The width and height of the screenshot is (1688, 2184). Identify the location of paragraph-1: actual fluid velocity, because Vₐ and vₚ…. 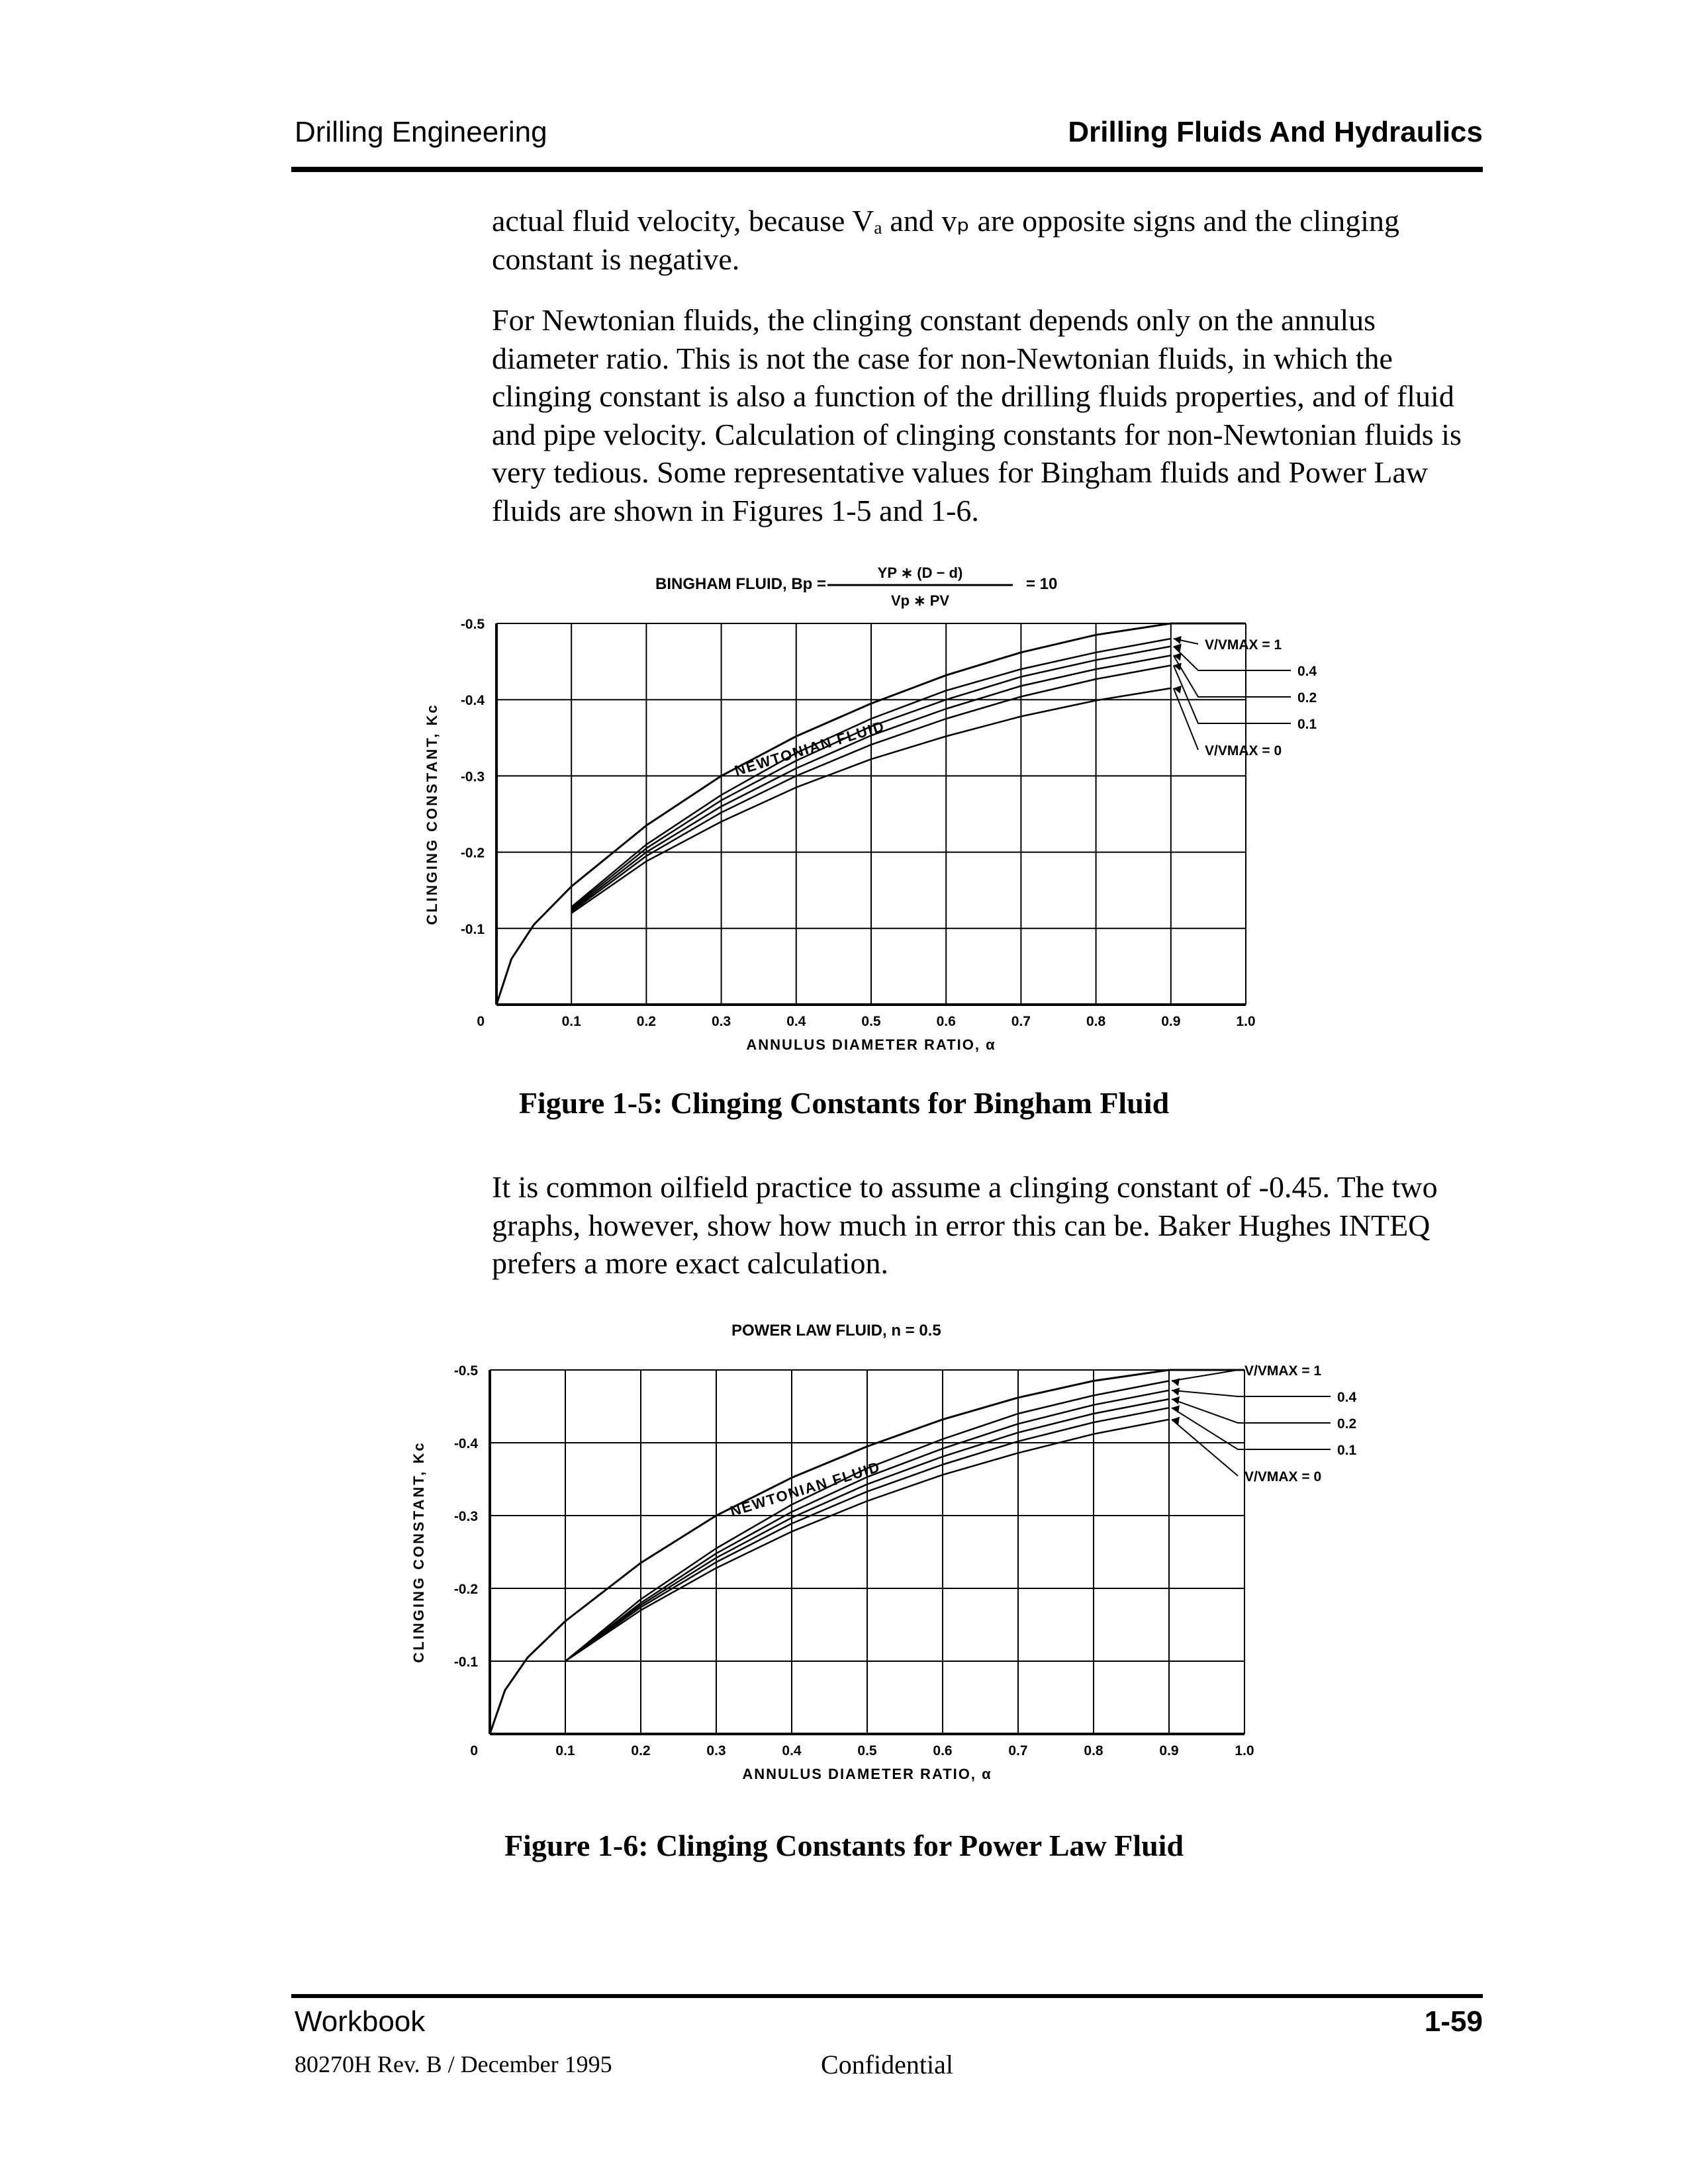
(988, 240).